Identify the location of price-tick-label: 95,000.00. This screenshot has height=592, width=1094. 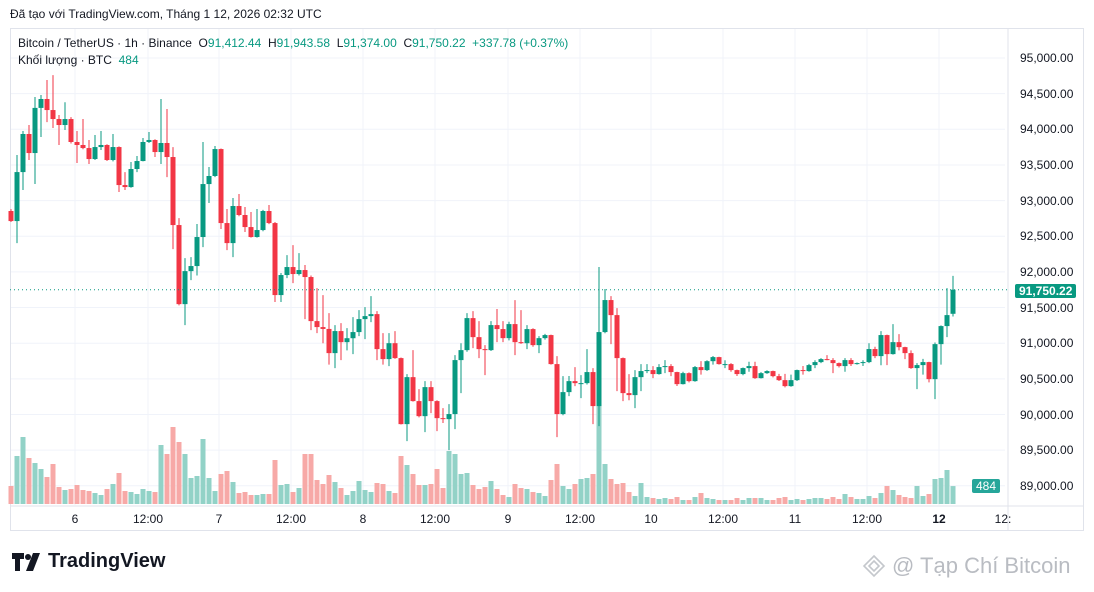
(1047, 58).